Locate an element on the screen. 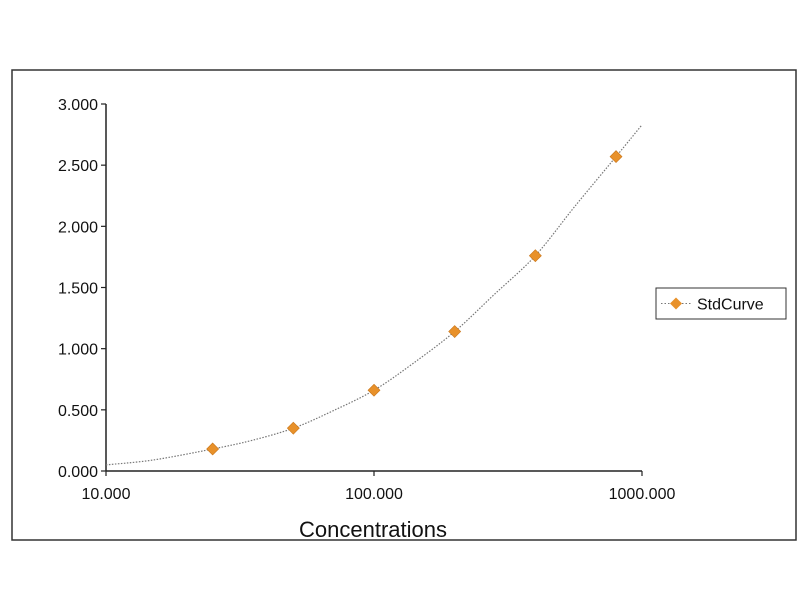 The height and width of the screenshot is (600, 800). x-ticks-group: 10.000 100.000 1000.000 is located at coordinates (379, 487).